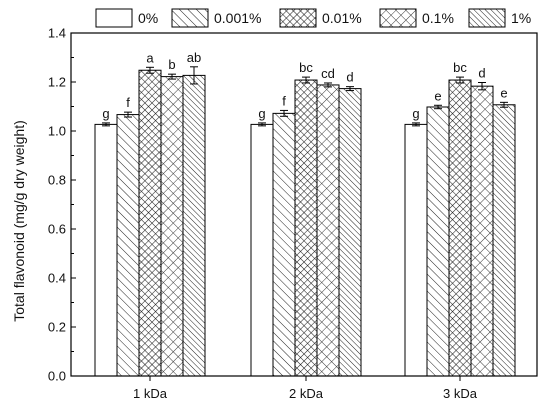 This screenshot has width=550, height=408. Describe the element at coordinates (57, 327) in the screenshot. I see `y-tick-label: 0.2` at that location.